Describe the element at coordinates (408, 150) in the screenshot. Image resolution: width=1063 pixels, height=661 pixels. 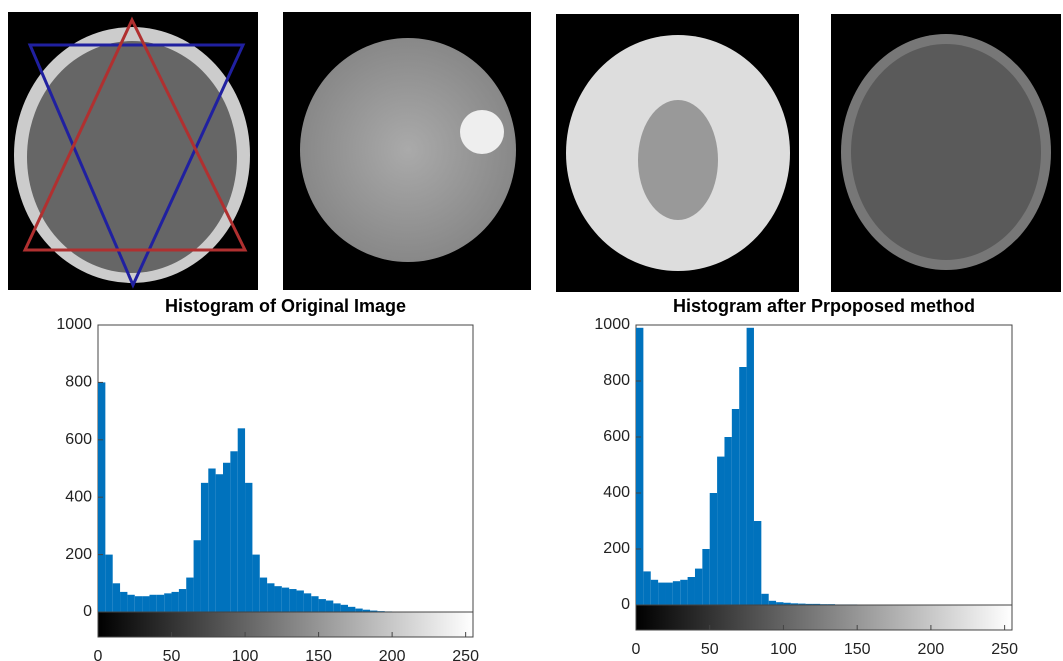
I see `blurred-brain` at that location.